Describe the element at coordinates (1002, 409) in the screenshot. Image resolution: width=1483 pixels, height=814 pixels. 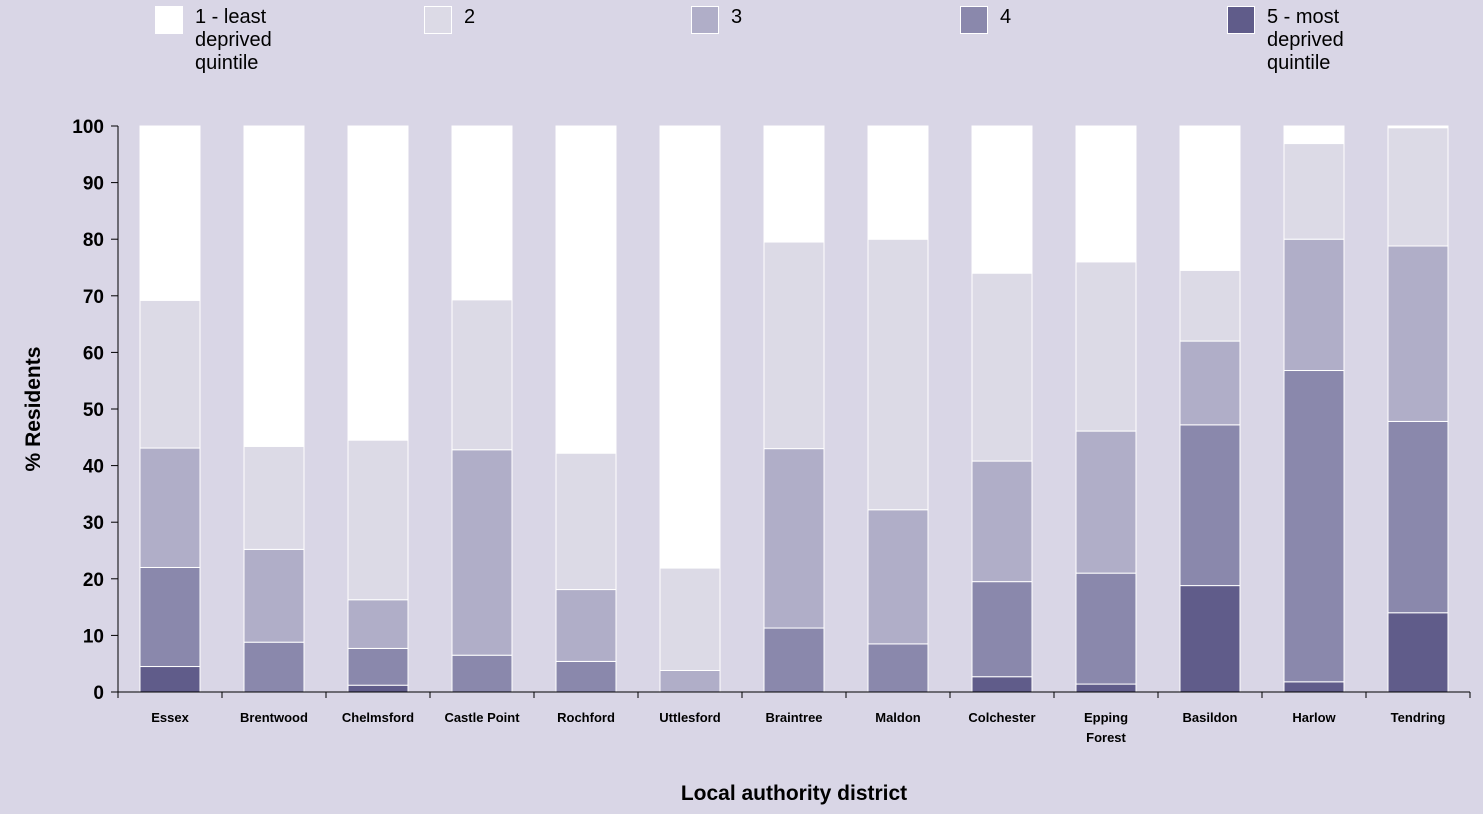
I see `bar-group-colchester` at that location.